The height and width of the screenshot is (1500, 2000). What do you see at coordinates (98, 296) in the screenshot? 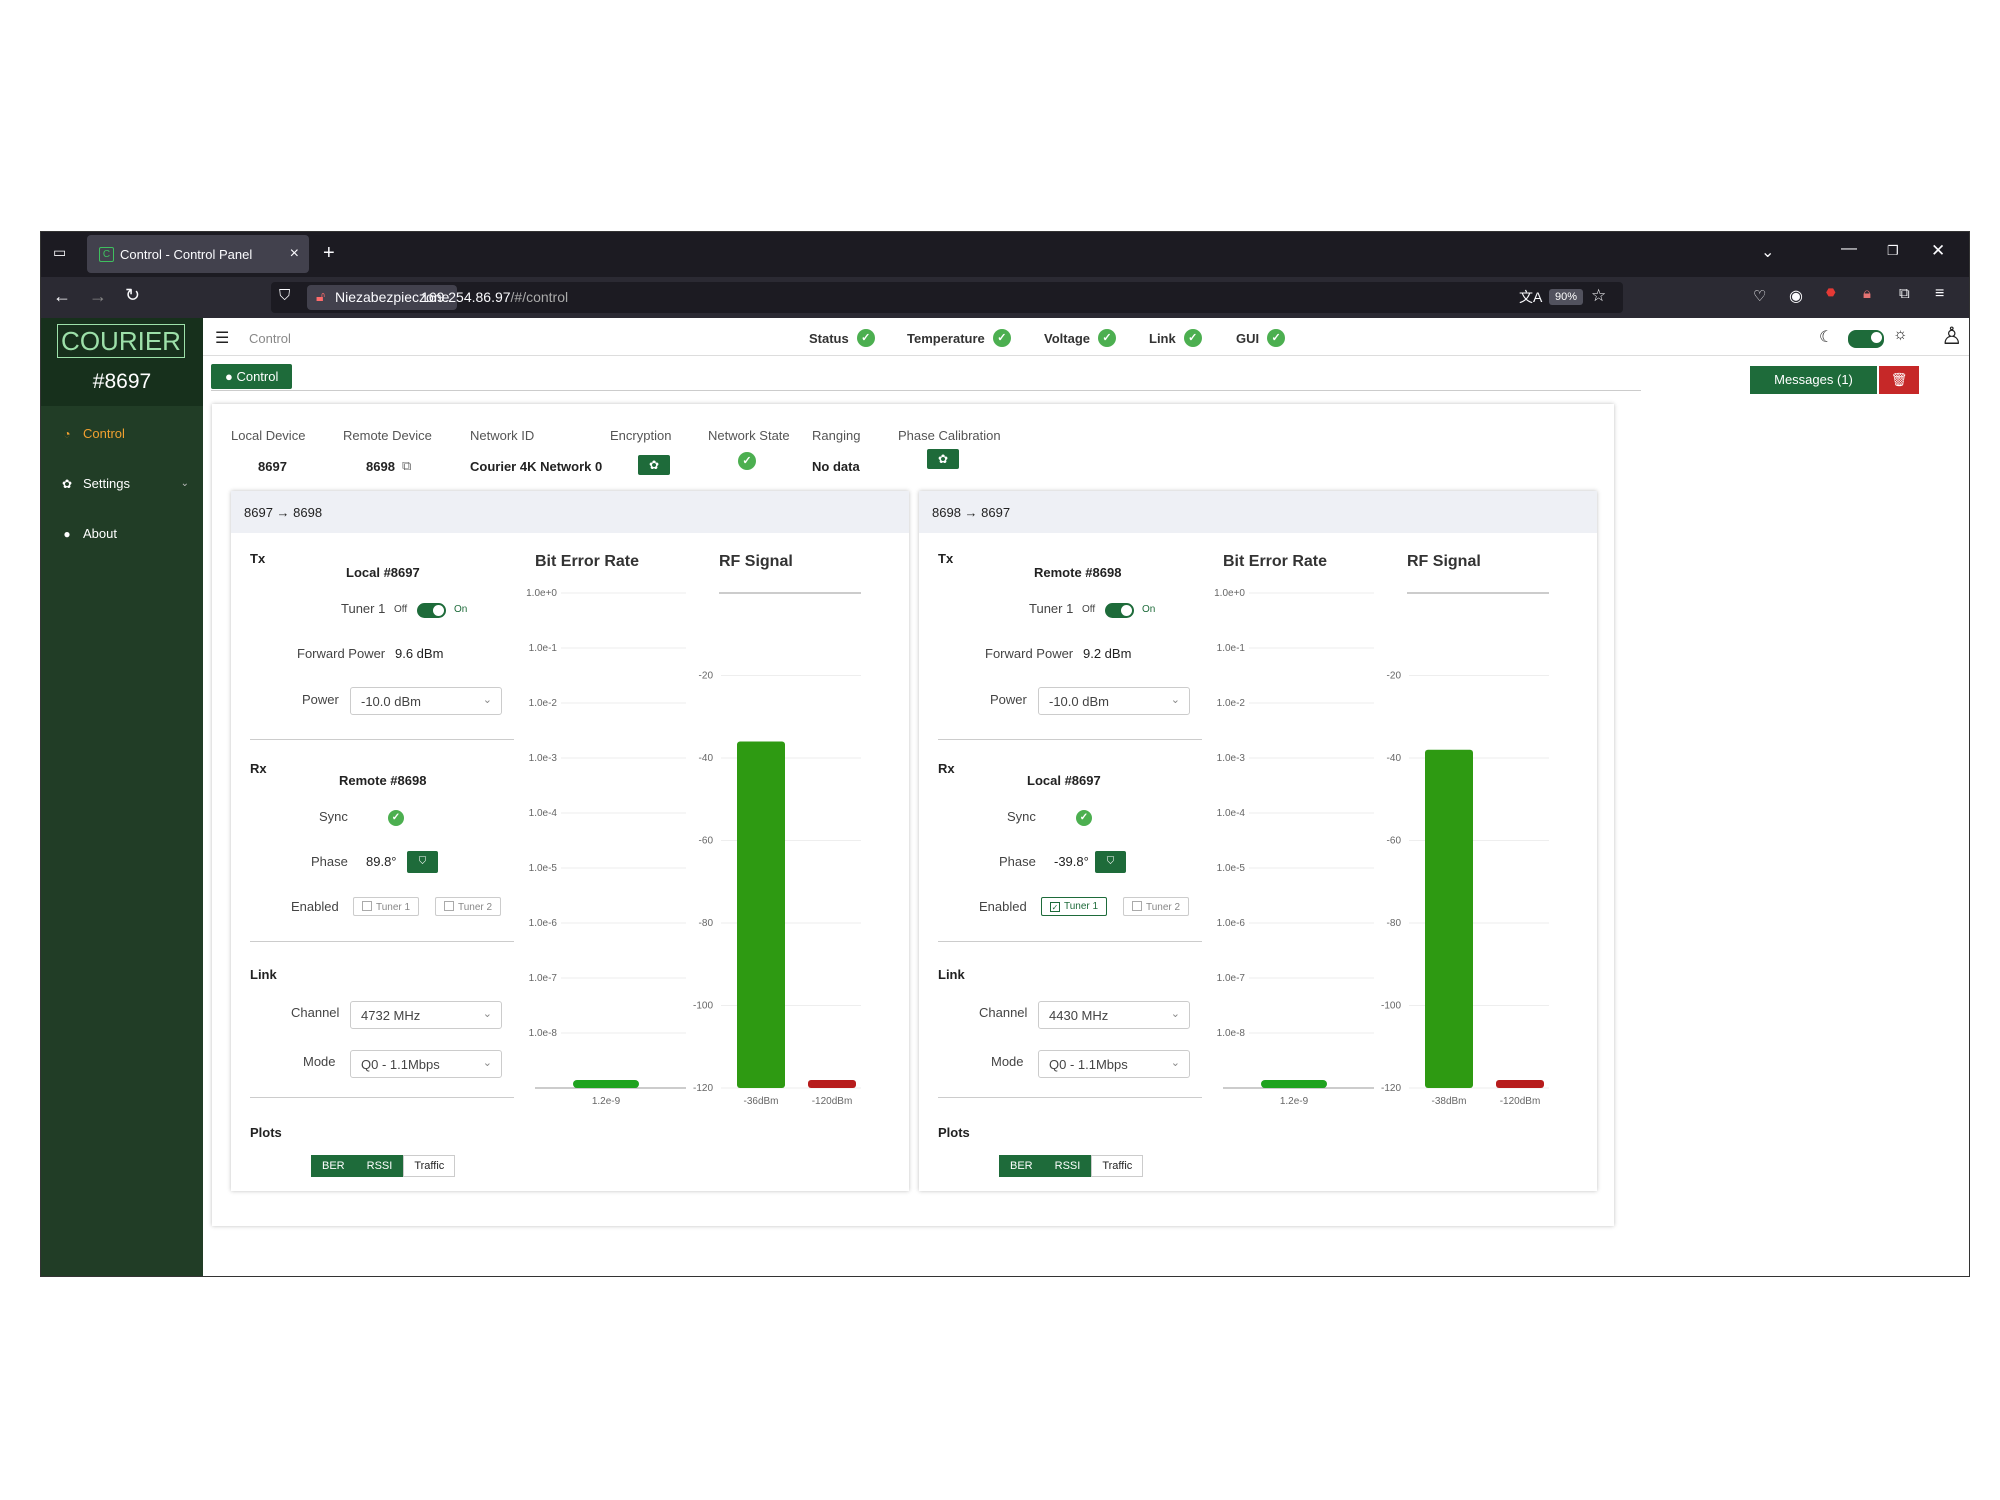
I see `forward-icon: →` at bounding box center [98, 296].